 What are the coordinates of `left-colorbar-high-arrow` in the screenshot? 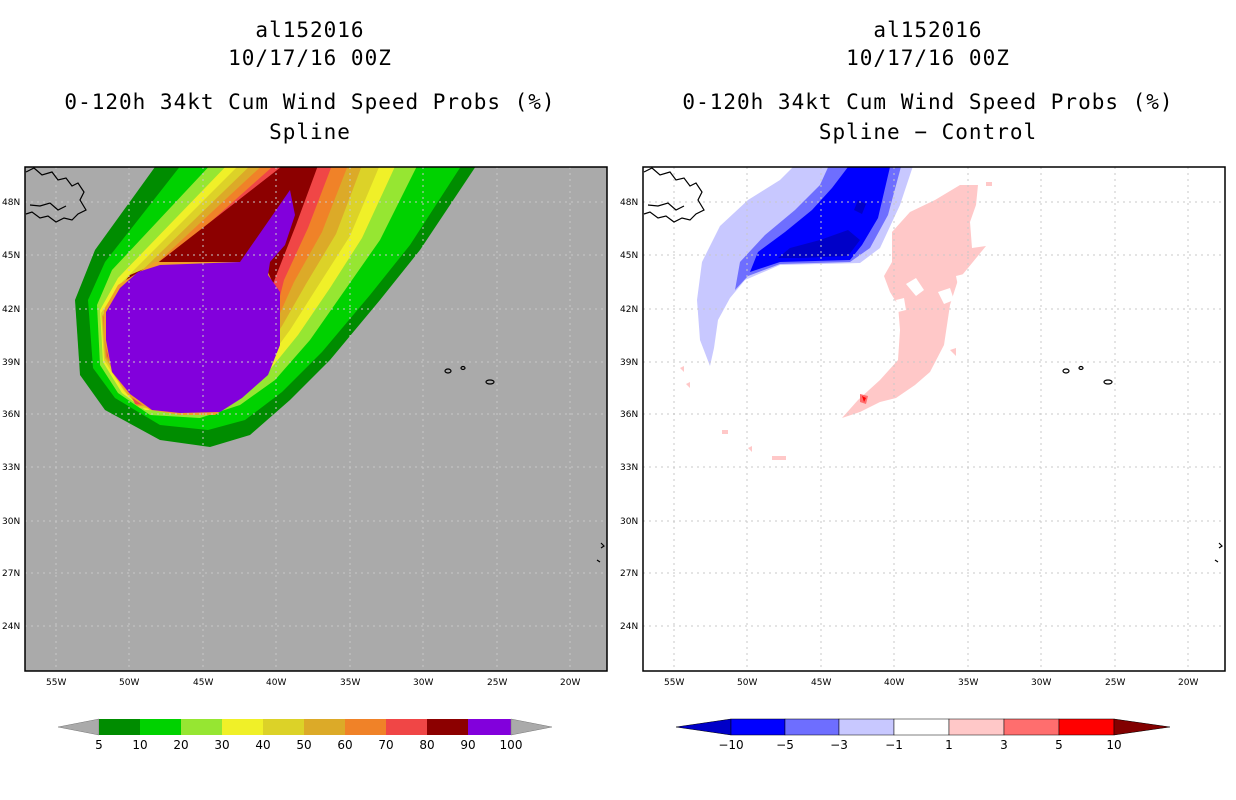 It's located at (531, 727).